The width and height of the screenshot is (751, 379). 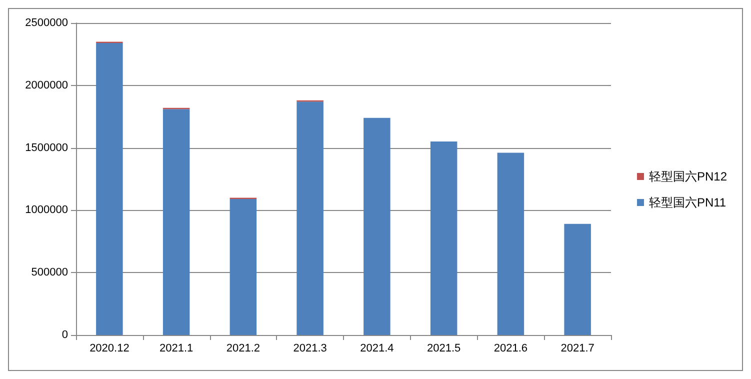 I want to click on x-tick-label: 2021.1, so click(x=176, y=348).